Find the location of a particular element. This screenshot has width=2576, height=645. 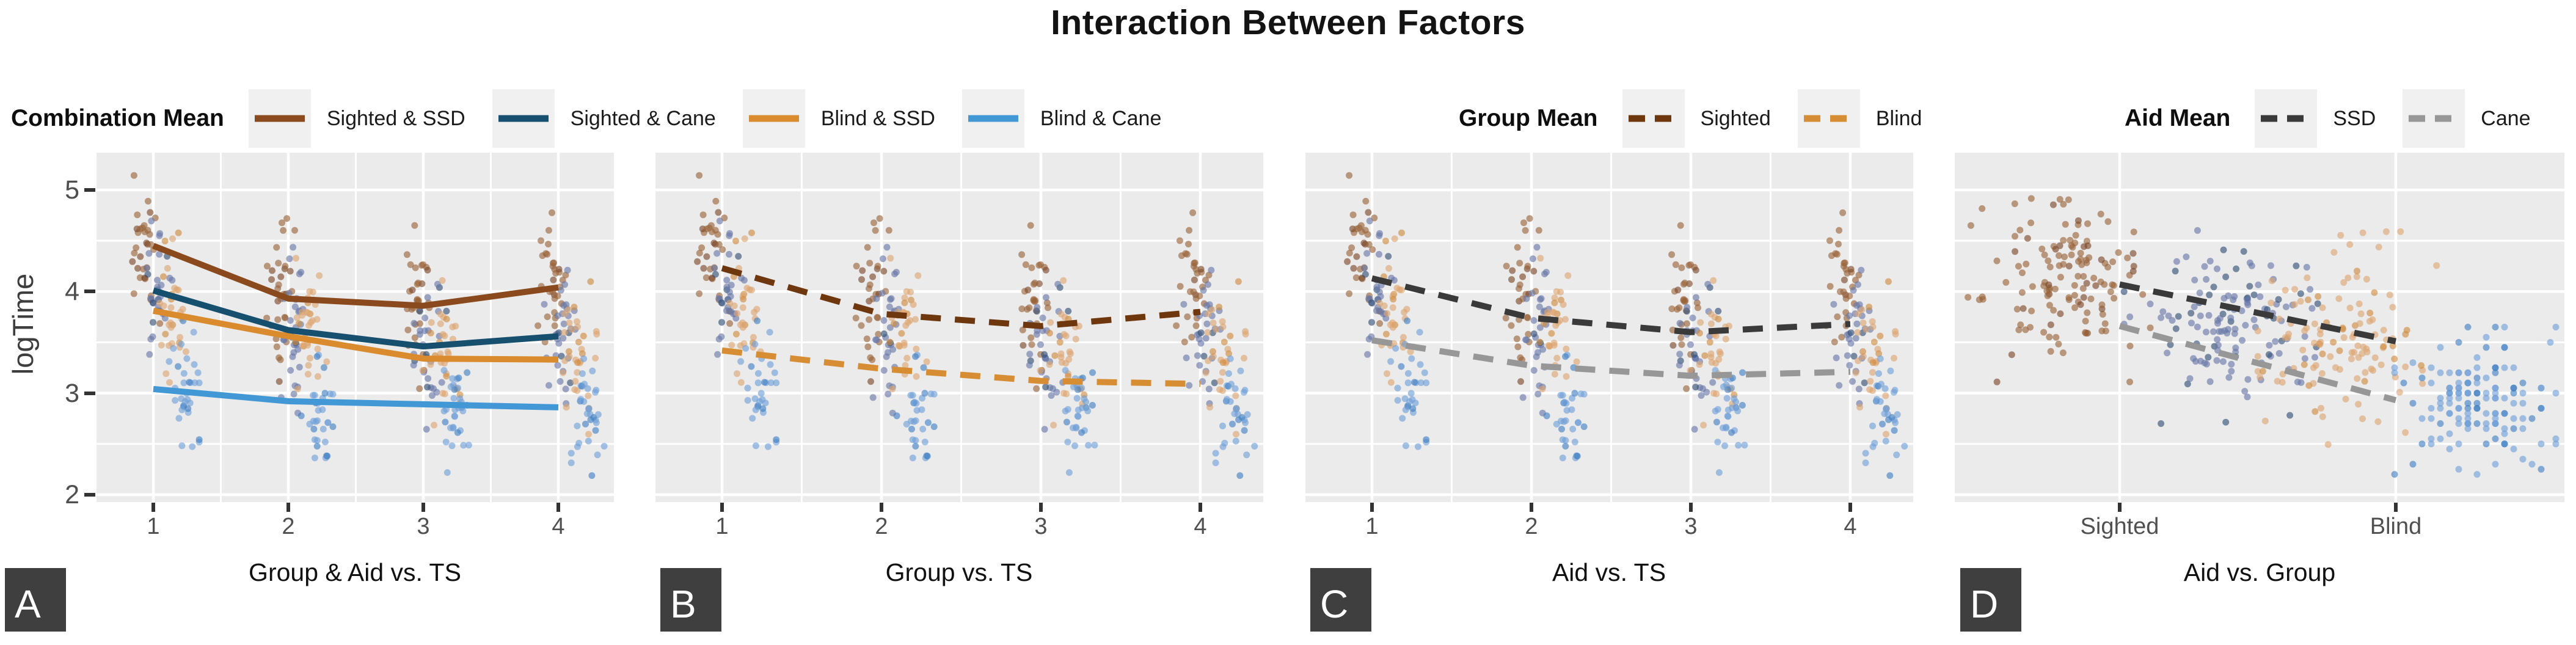

panel-d-plot is located at coordinates (2259, 327).